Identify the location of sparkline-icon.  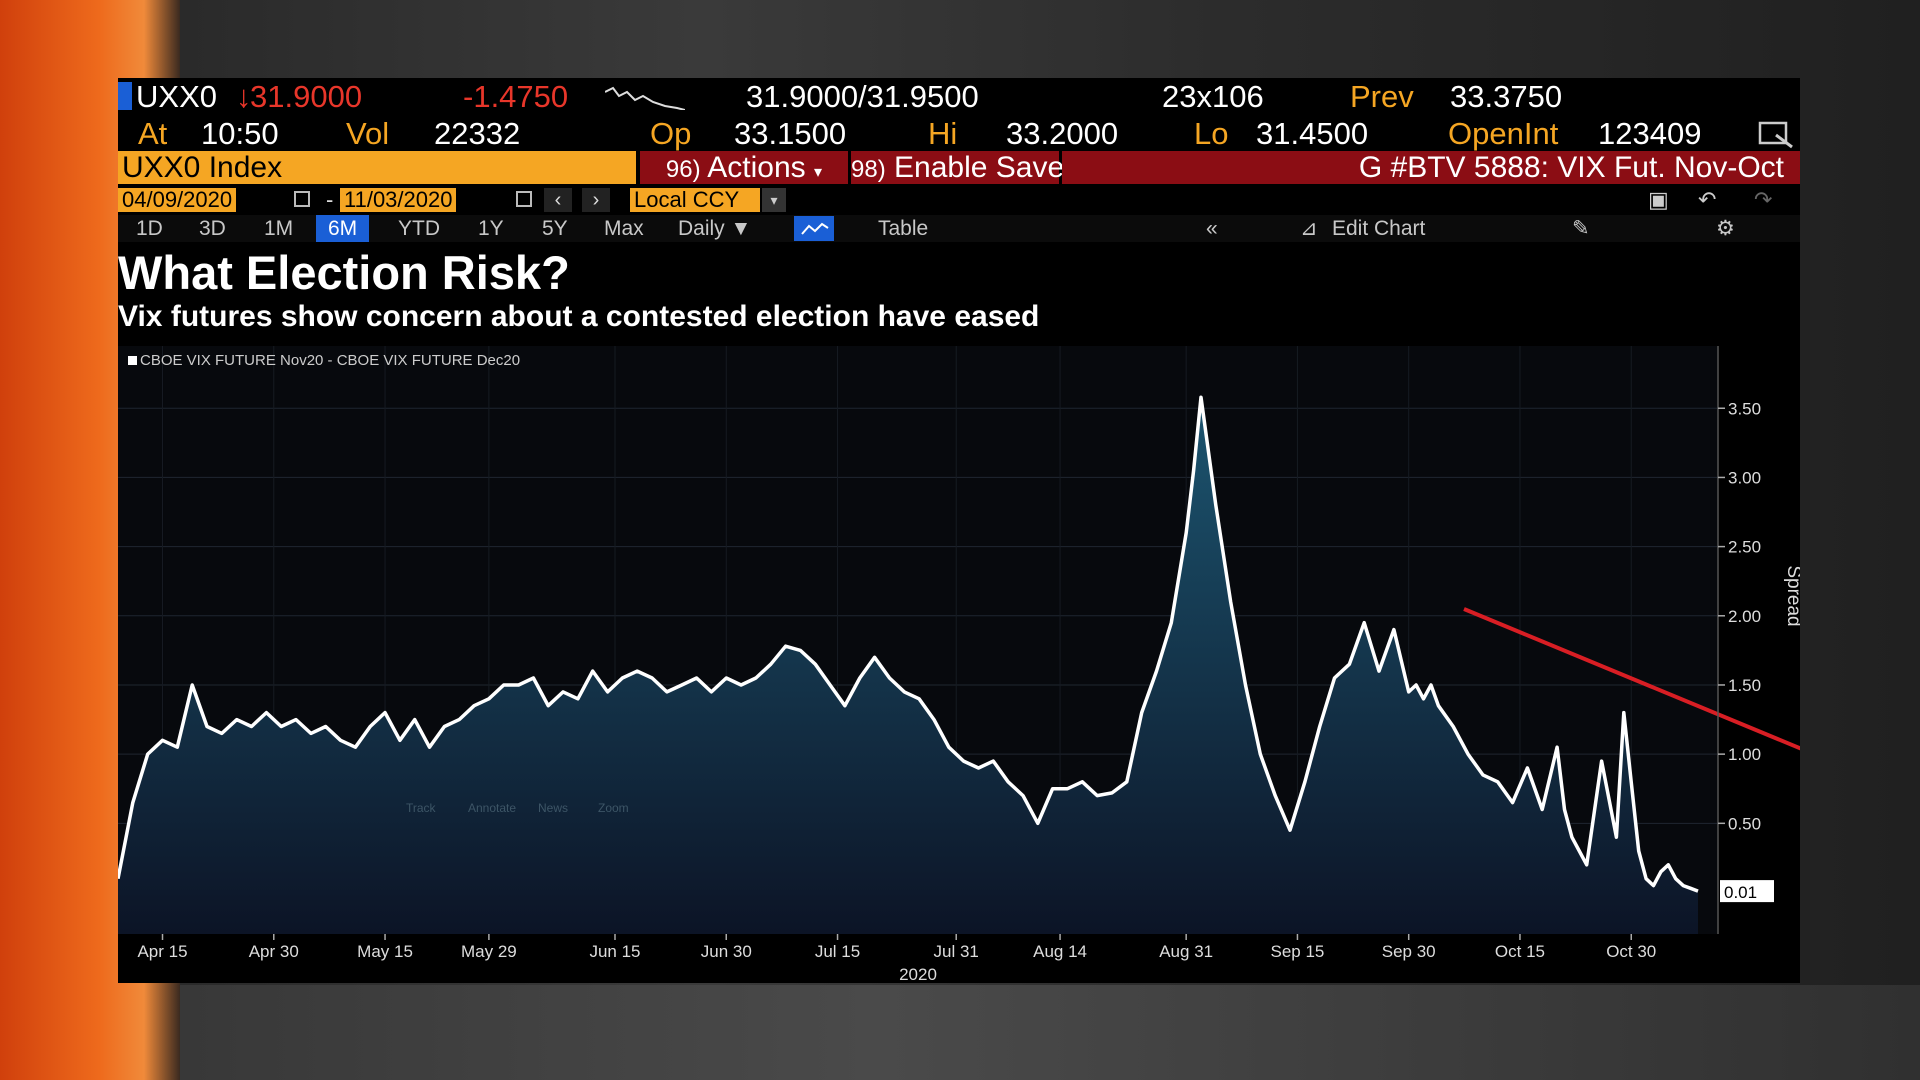
(645, 98).